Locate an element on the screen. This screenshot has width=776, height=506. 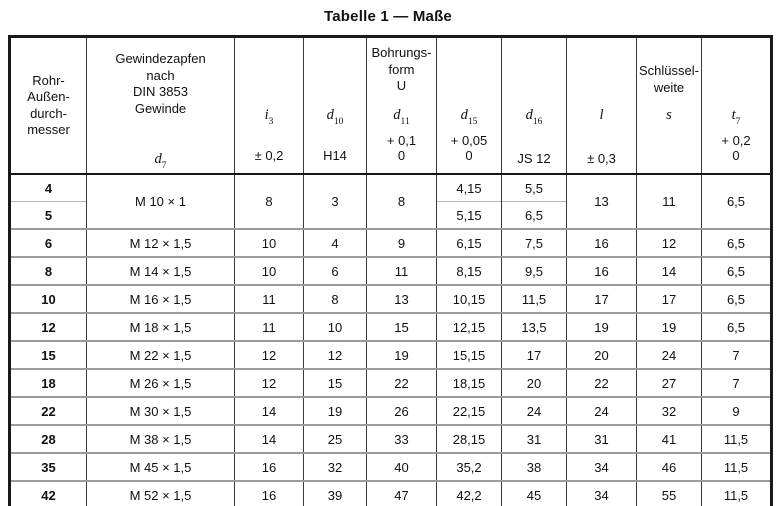
cell-s: 32 is located at coordinates (669, 410).